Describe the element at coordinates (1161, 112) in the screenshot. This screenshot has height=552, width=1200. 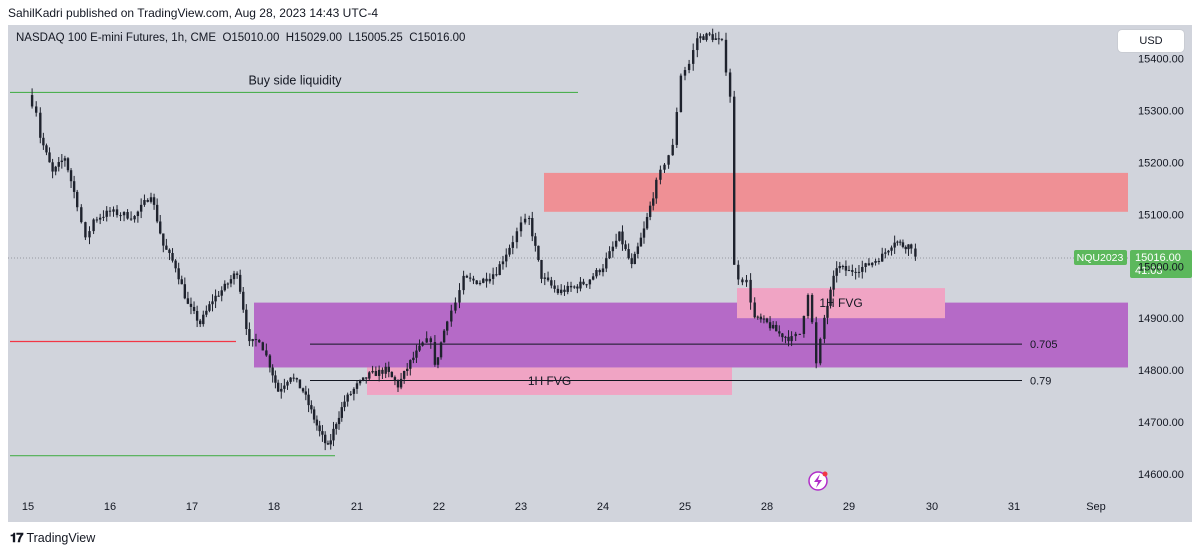
I see `y-tick-label: 15300.00` at that location.